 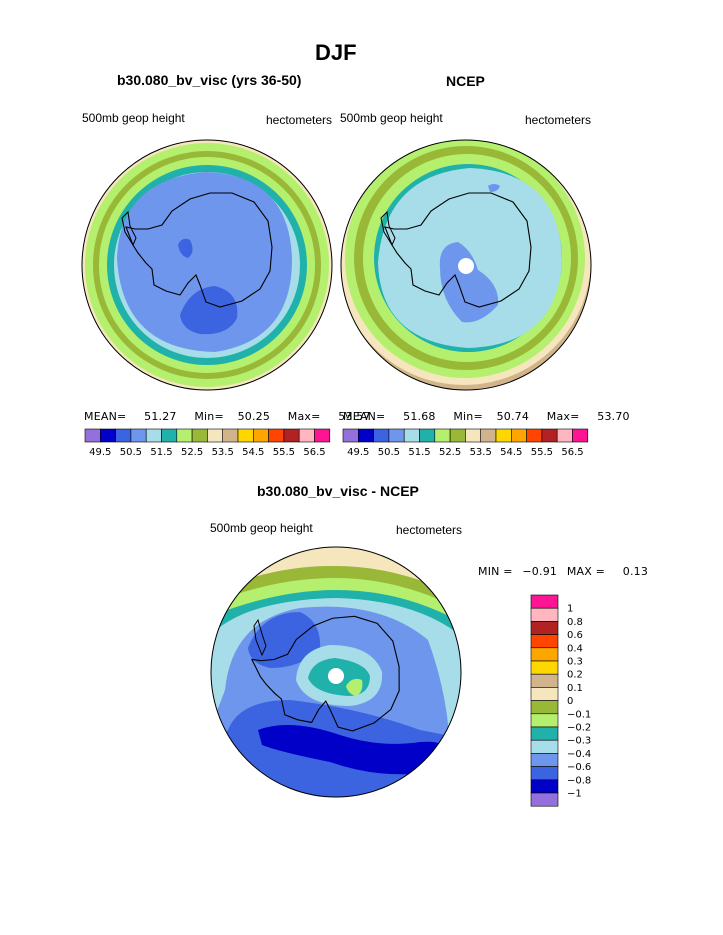 What do you see at coordinates (336, 676) in the screenshot?
I see `diff-pole-marker` at bounding box center [336, 676].